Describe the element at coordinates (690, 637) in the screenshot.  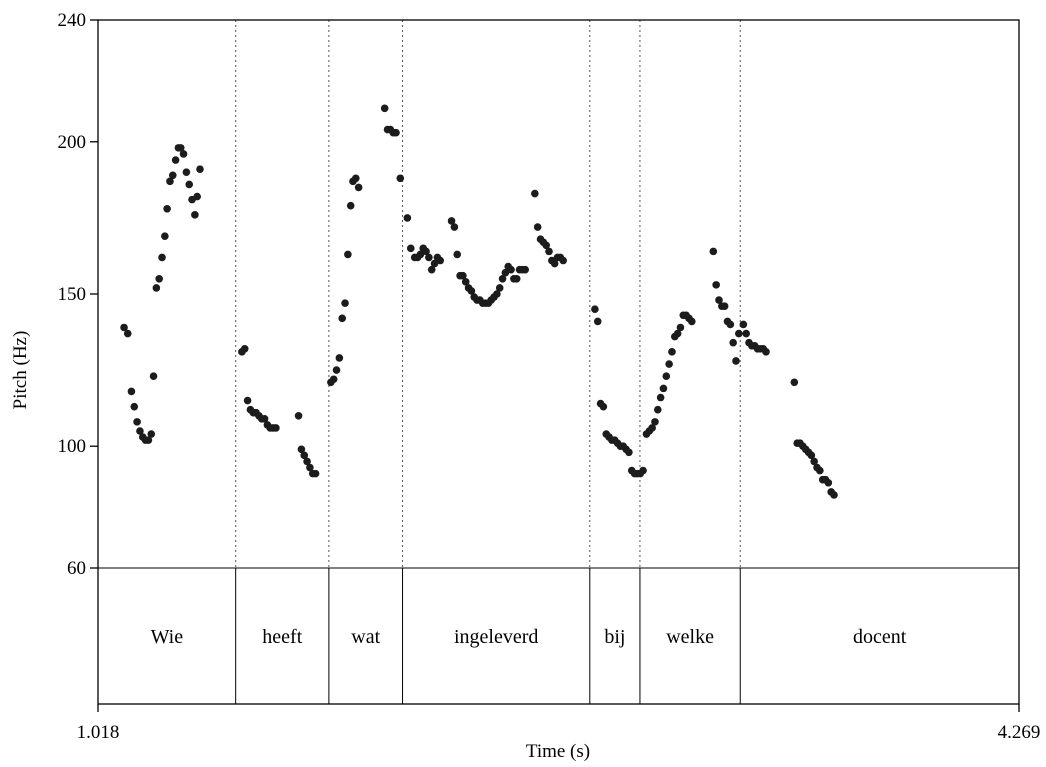
I see `word-label: welke` at that location.